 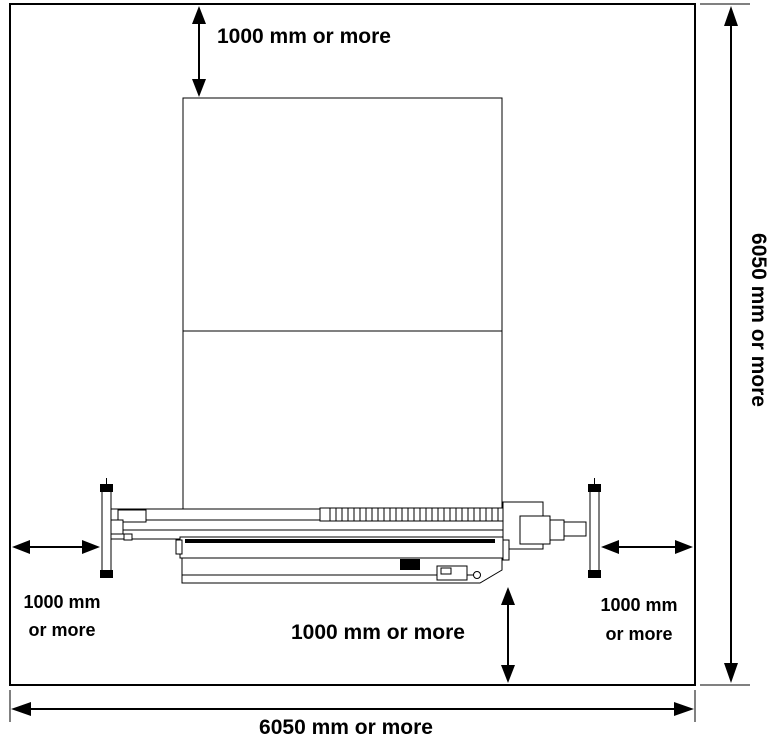 What do you see at coordinates (132, 516) in the screenshot?
I see `left-carriage` at bounding box center [132, 516].